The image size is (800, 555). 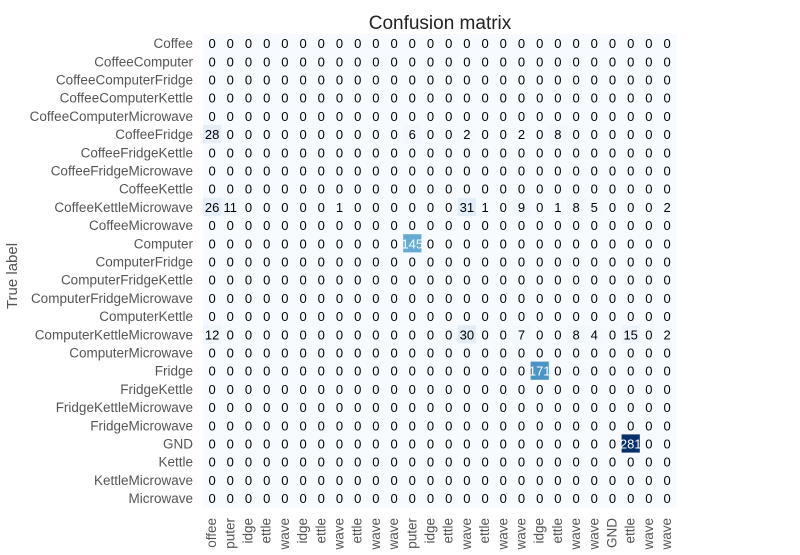 I want to click on x-tick-label: idge, so click(x=539, y=531).